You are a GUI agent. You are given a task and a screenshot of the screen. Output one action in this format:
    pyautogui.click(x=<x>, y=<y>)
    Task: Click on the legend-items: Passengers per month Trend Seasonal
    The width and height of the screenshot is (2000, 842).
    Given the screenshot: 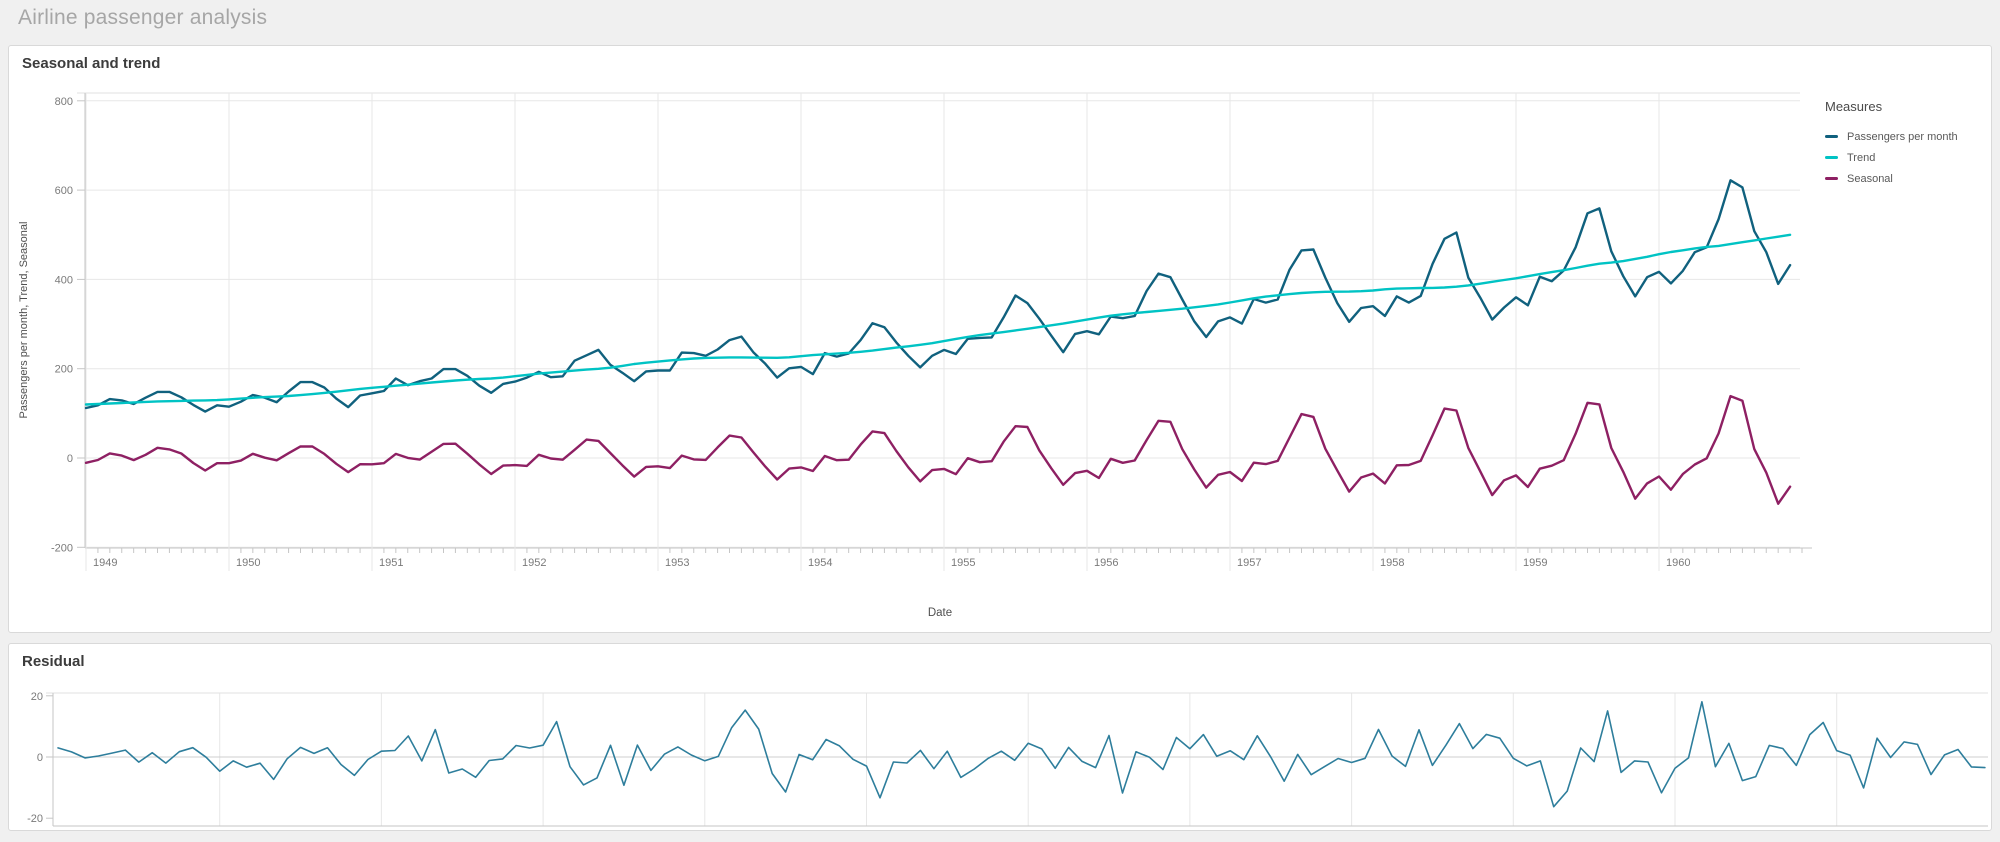 What is the action you would take?
    pyautogui.click(x=1907, y=157)
    